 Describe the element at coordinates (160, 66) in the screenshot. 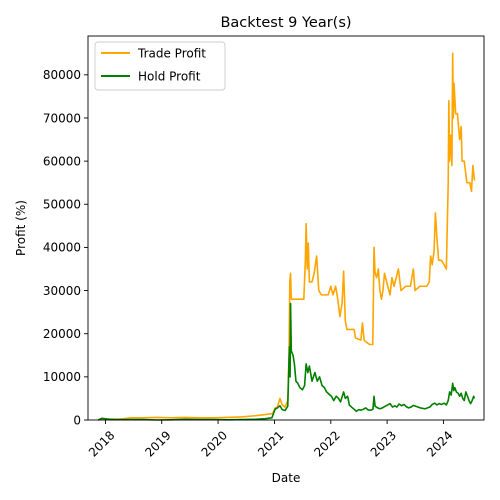

I see `chart-legend: Trade Profit Hold Profit` at that location.